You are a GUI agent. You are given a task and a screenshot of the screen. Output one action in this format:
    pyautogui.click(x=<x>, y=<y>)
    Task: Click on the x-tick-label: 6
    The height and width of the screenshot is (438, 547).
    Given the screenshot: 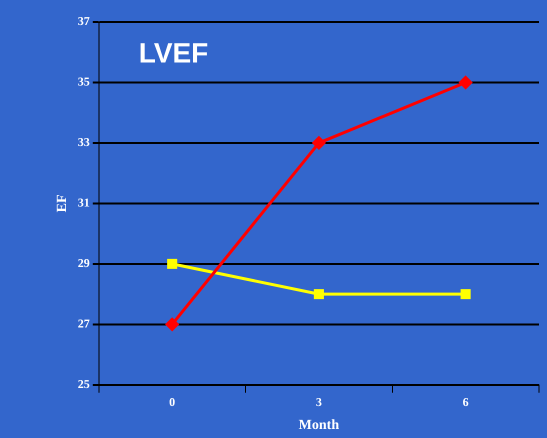 What is the action you would take?
    pyautogui.click(x=465, y=402)
    